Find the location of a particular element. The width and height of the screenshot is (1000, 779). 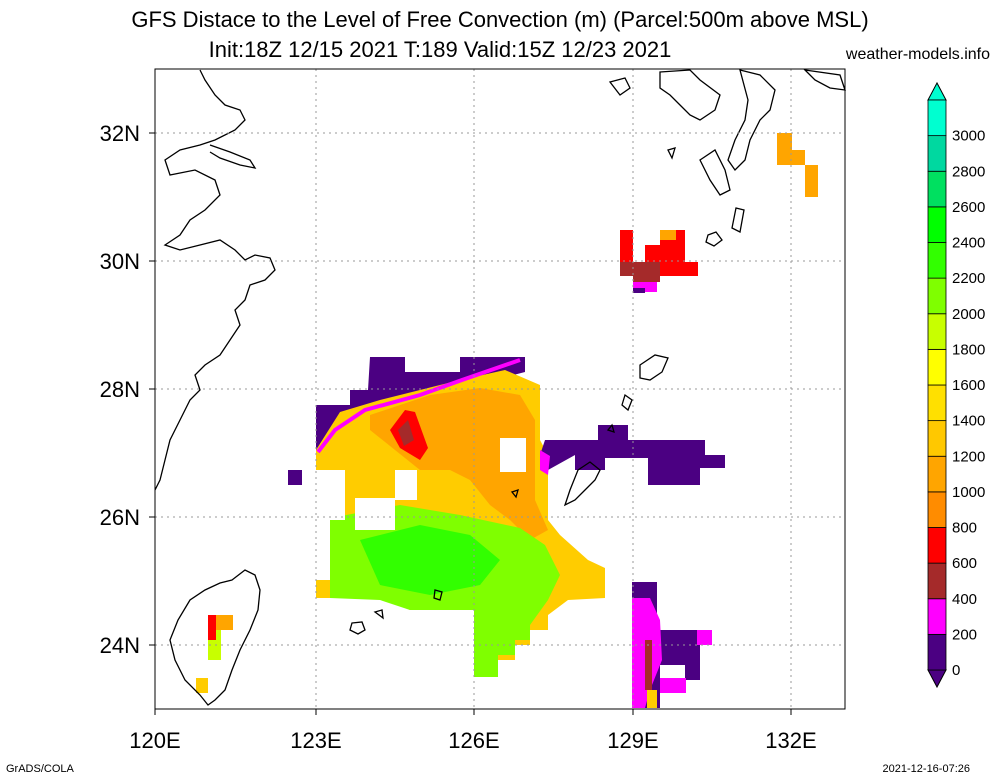

field-brown-north is located at coordinates (640, 272).